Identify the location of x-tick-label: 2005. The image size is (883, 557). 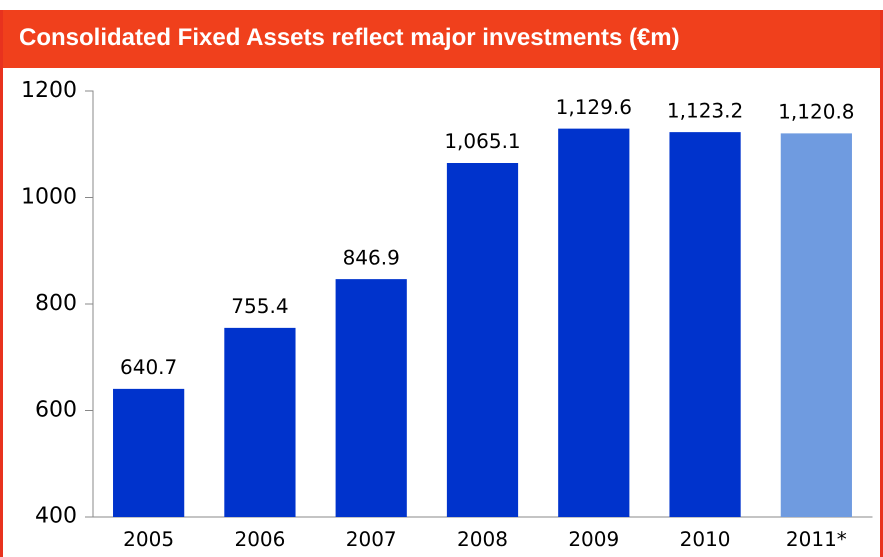
(148, 539).